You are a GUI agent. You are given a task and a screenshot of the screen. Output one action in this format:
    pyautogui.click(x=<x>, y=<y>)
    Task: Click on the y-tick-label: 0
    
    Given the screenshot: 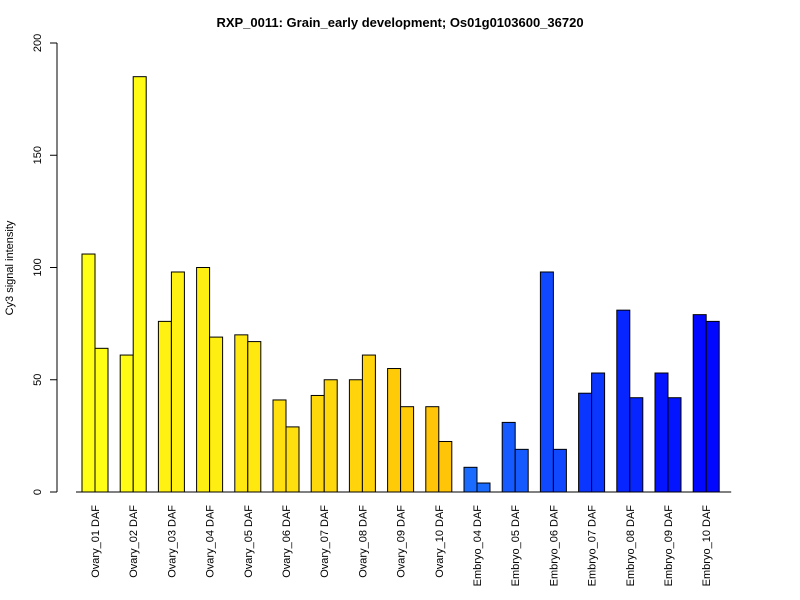 What is the action you would take?
    pyautogui.click(x=38, y=492)
    